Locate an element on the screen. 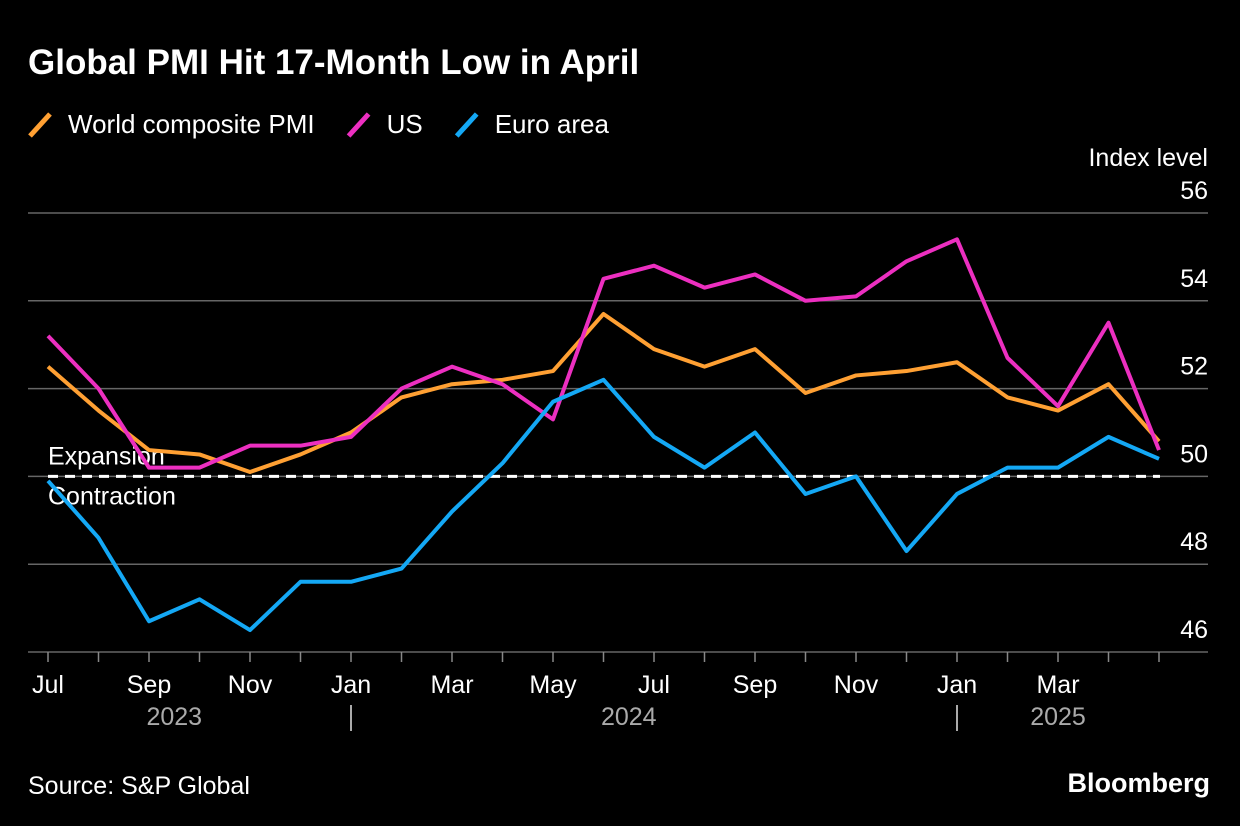  x-group-label: 2024 is located at coordinates (629, 717).